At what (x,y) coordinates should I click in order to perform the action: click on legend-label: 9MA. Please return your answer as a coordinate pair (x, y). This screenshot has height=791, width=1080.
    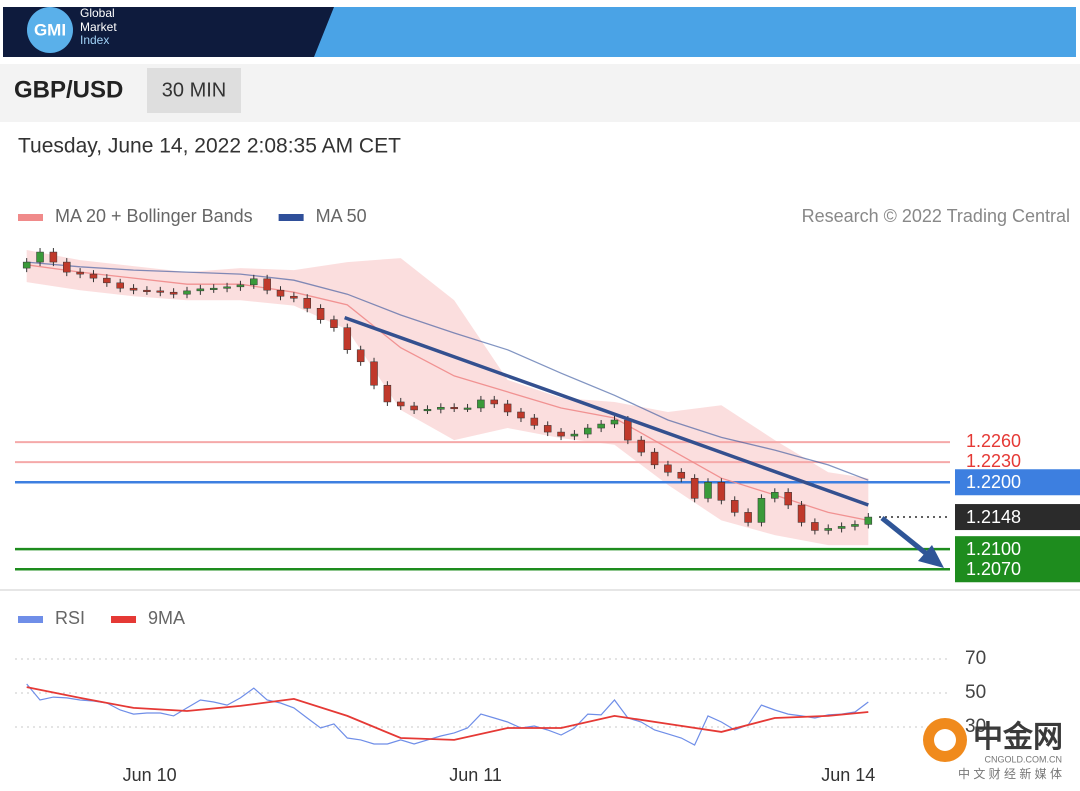
    Looking at the image, I should click on (166, 618).